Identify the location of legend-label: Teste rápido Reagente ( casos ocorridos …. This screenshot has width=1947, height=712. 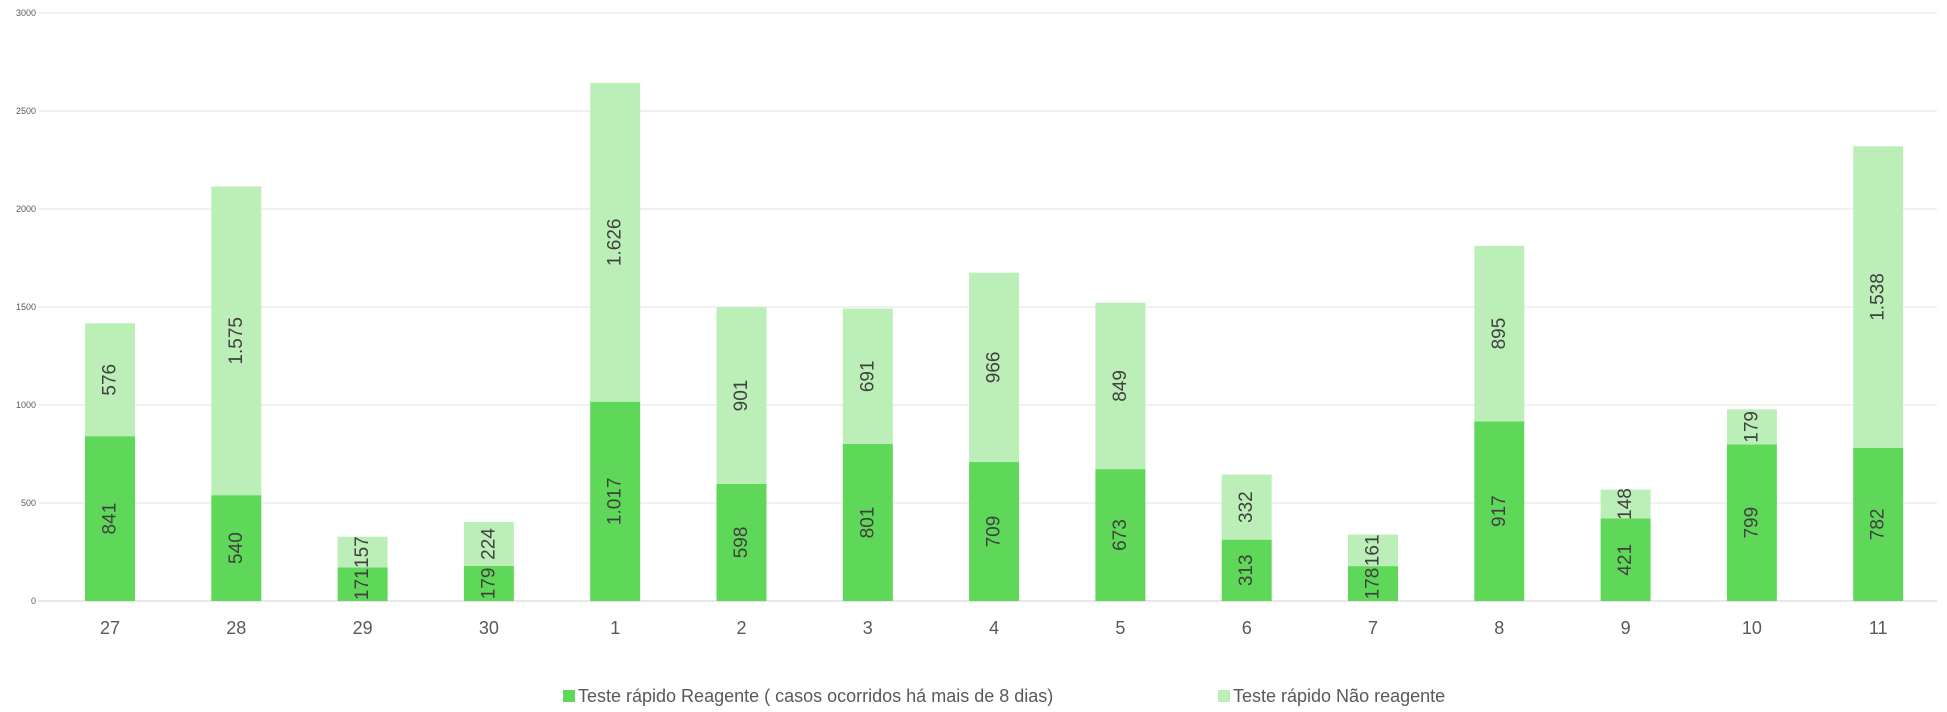
(815, 696).